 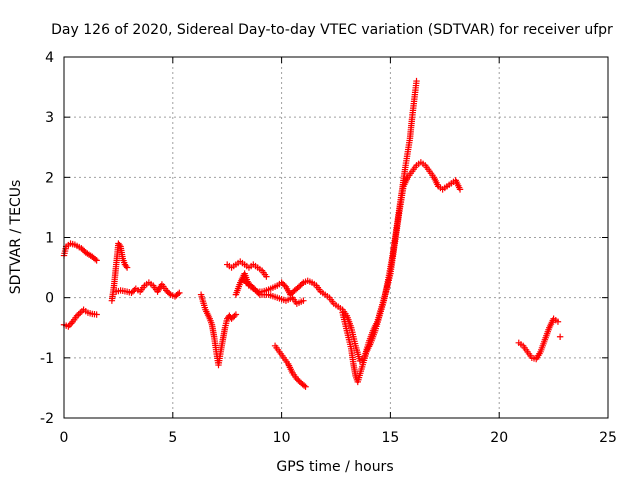 I want to click on series-seg-l, so click(x=560, y=336).